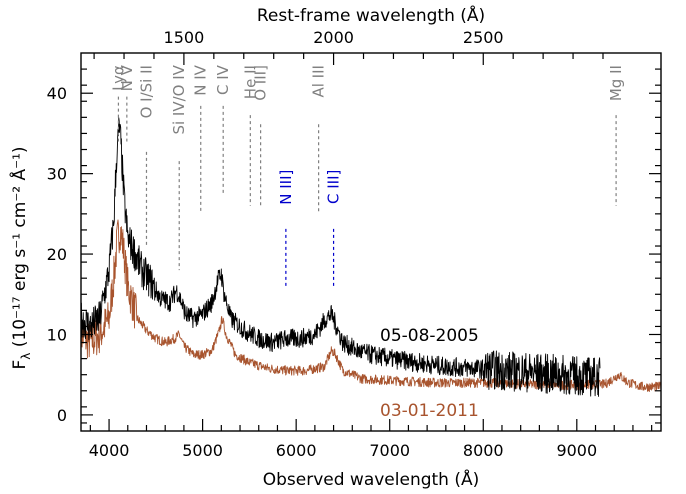  I want to click on top-axis-title: Rest-frame wavelength (Å), so click(371, 15).